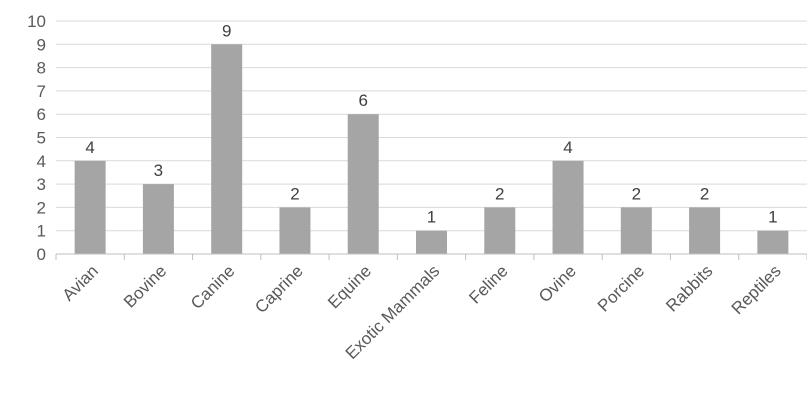 This screenshot has width=807, height=401. I want to click on x-axis-ticks, so click(431, 257).